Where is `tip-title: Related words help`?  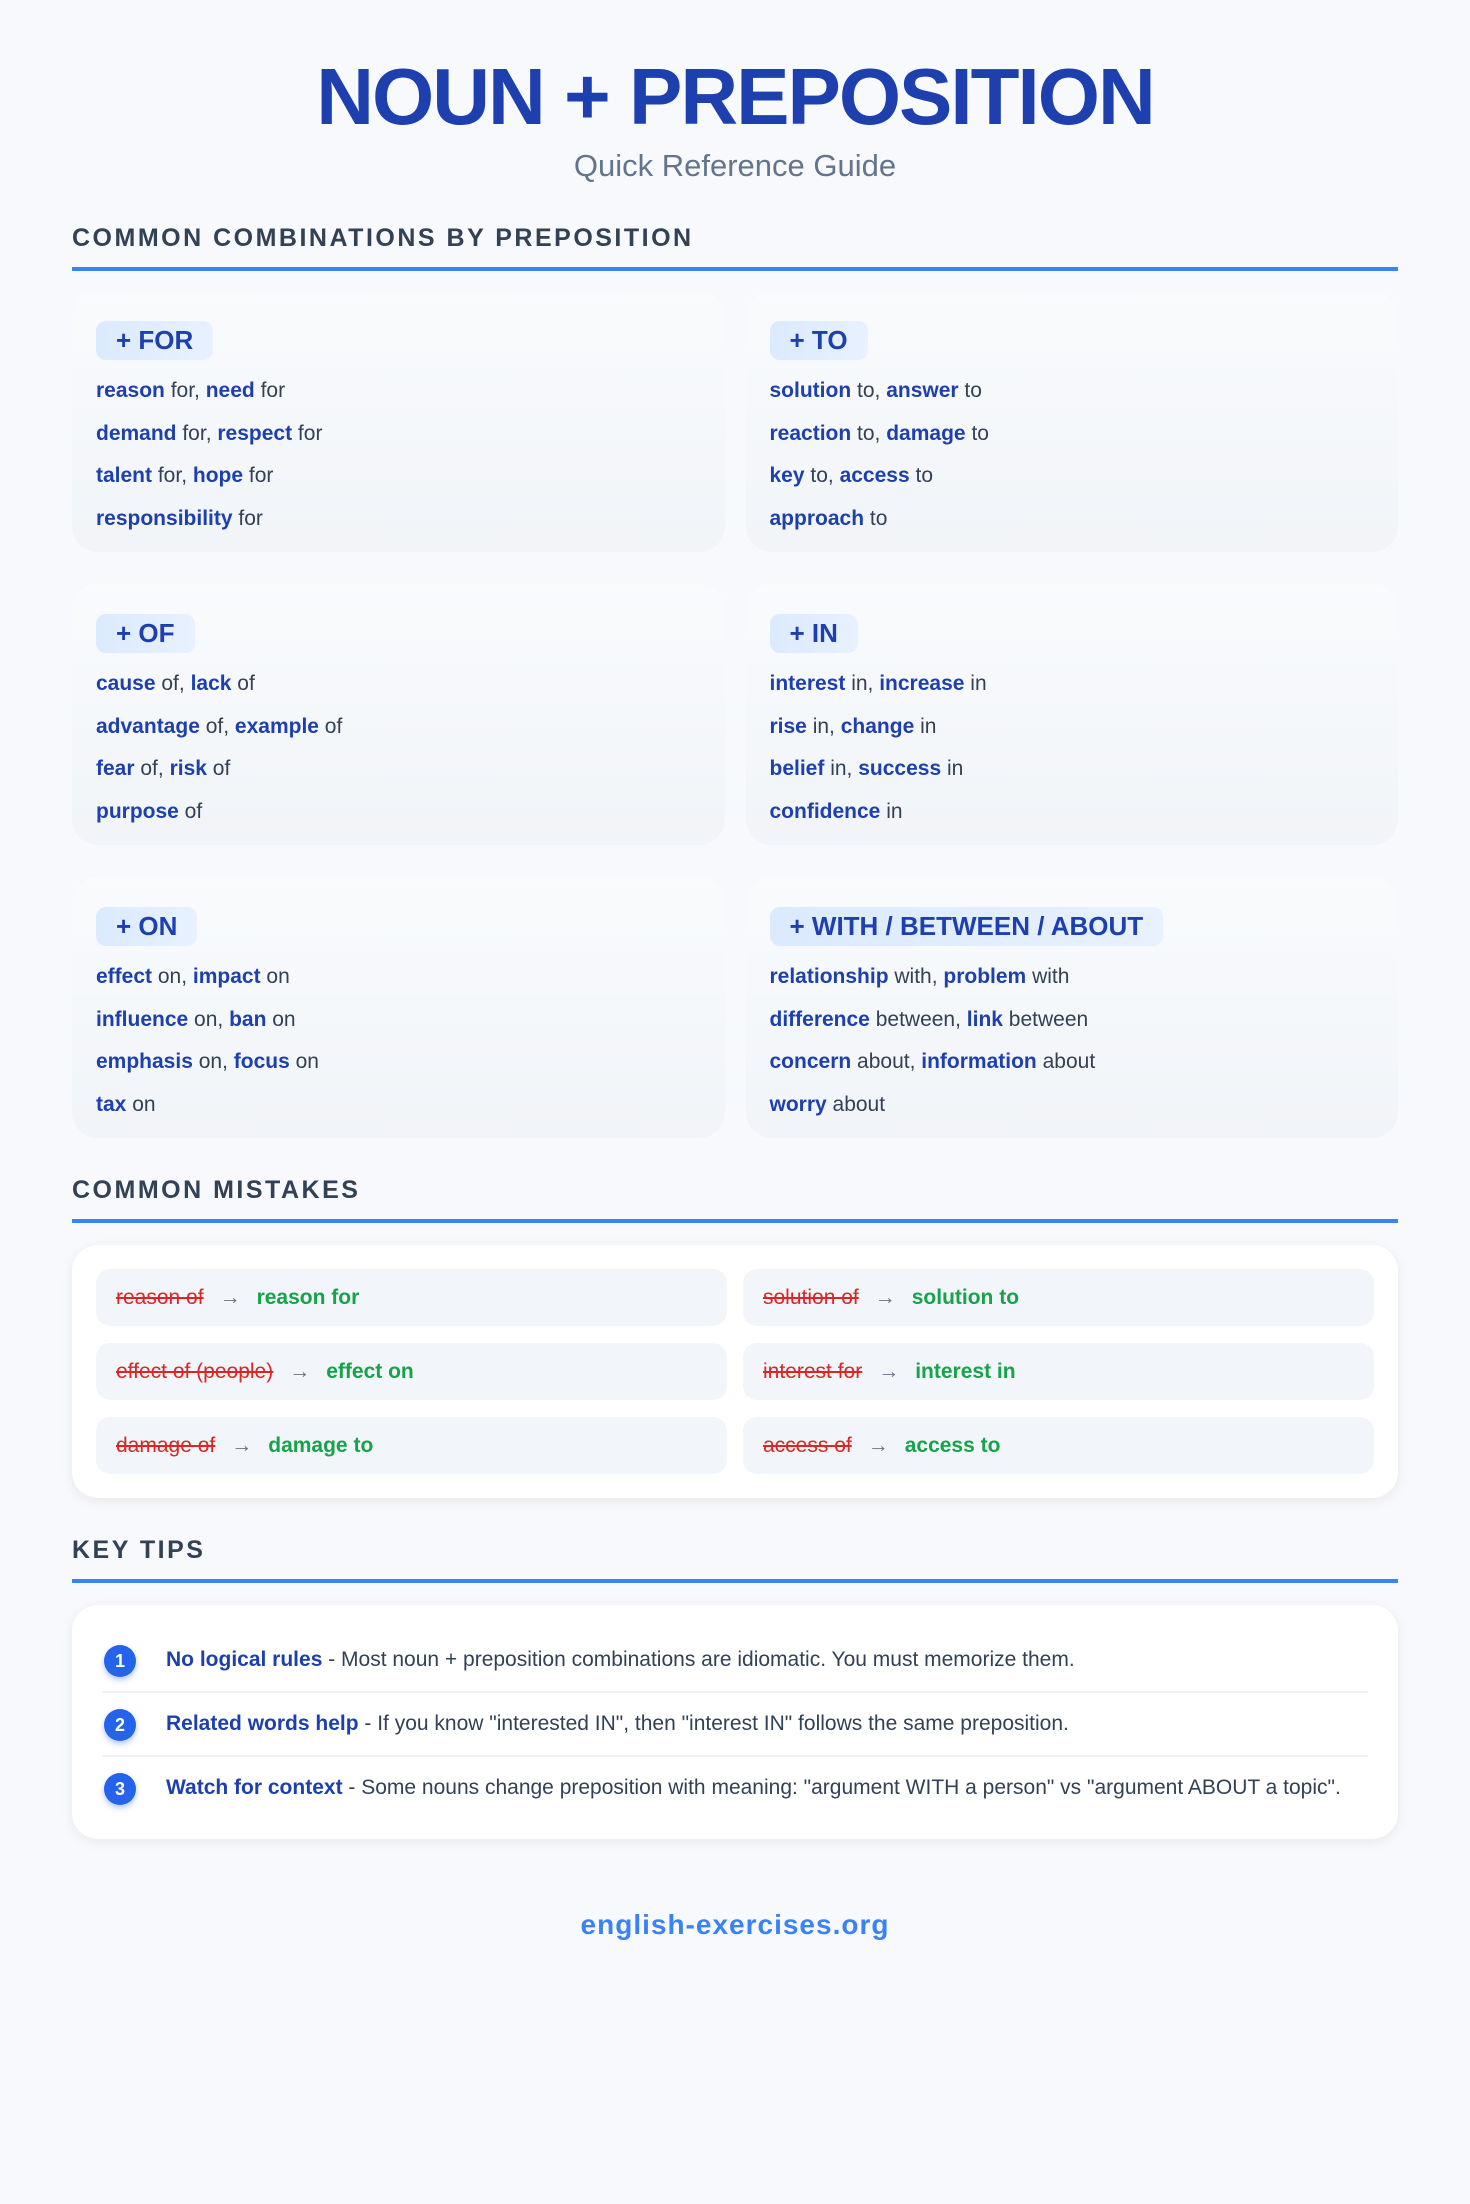 tip-title: Related words help is located at coordinates (262, 1723).